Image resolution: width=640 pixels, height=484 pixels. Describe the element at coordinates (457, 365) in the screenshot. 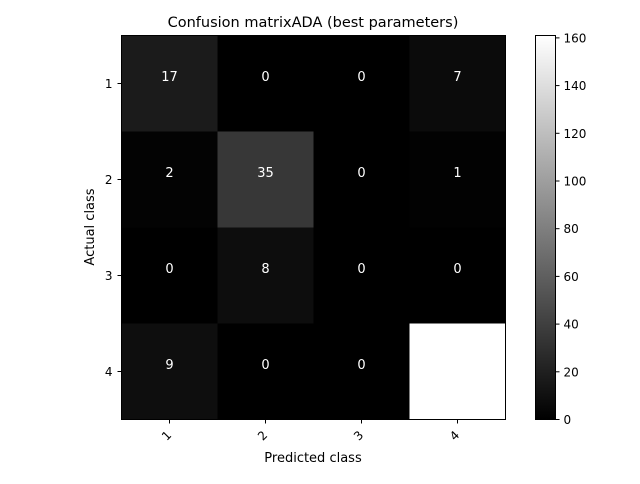

I see `cell-value-label: 161` at that location.